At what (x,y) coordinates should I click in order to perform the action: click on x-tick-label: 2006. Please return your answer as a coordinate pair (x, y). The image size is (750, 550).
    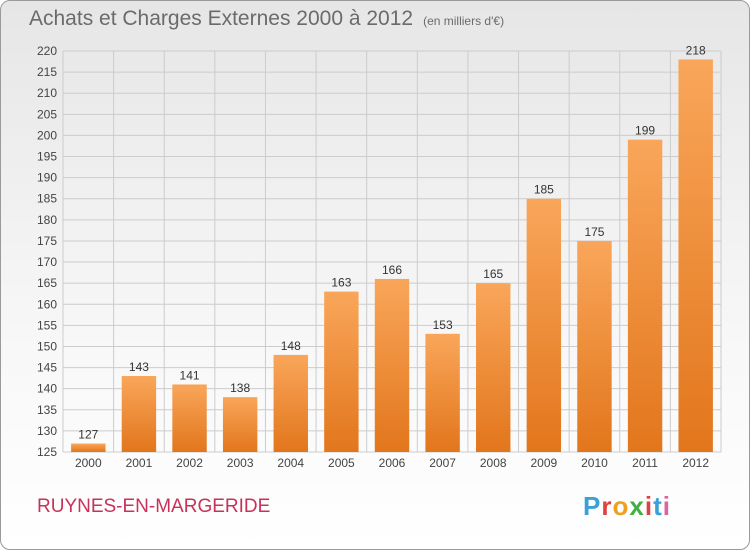
    Looking at the image, I should click on (392, 463).